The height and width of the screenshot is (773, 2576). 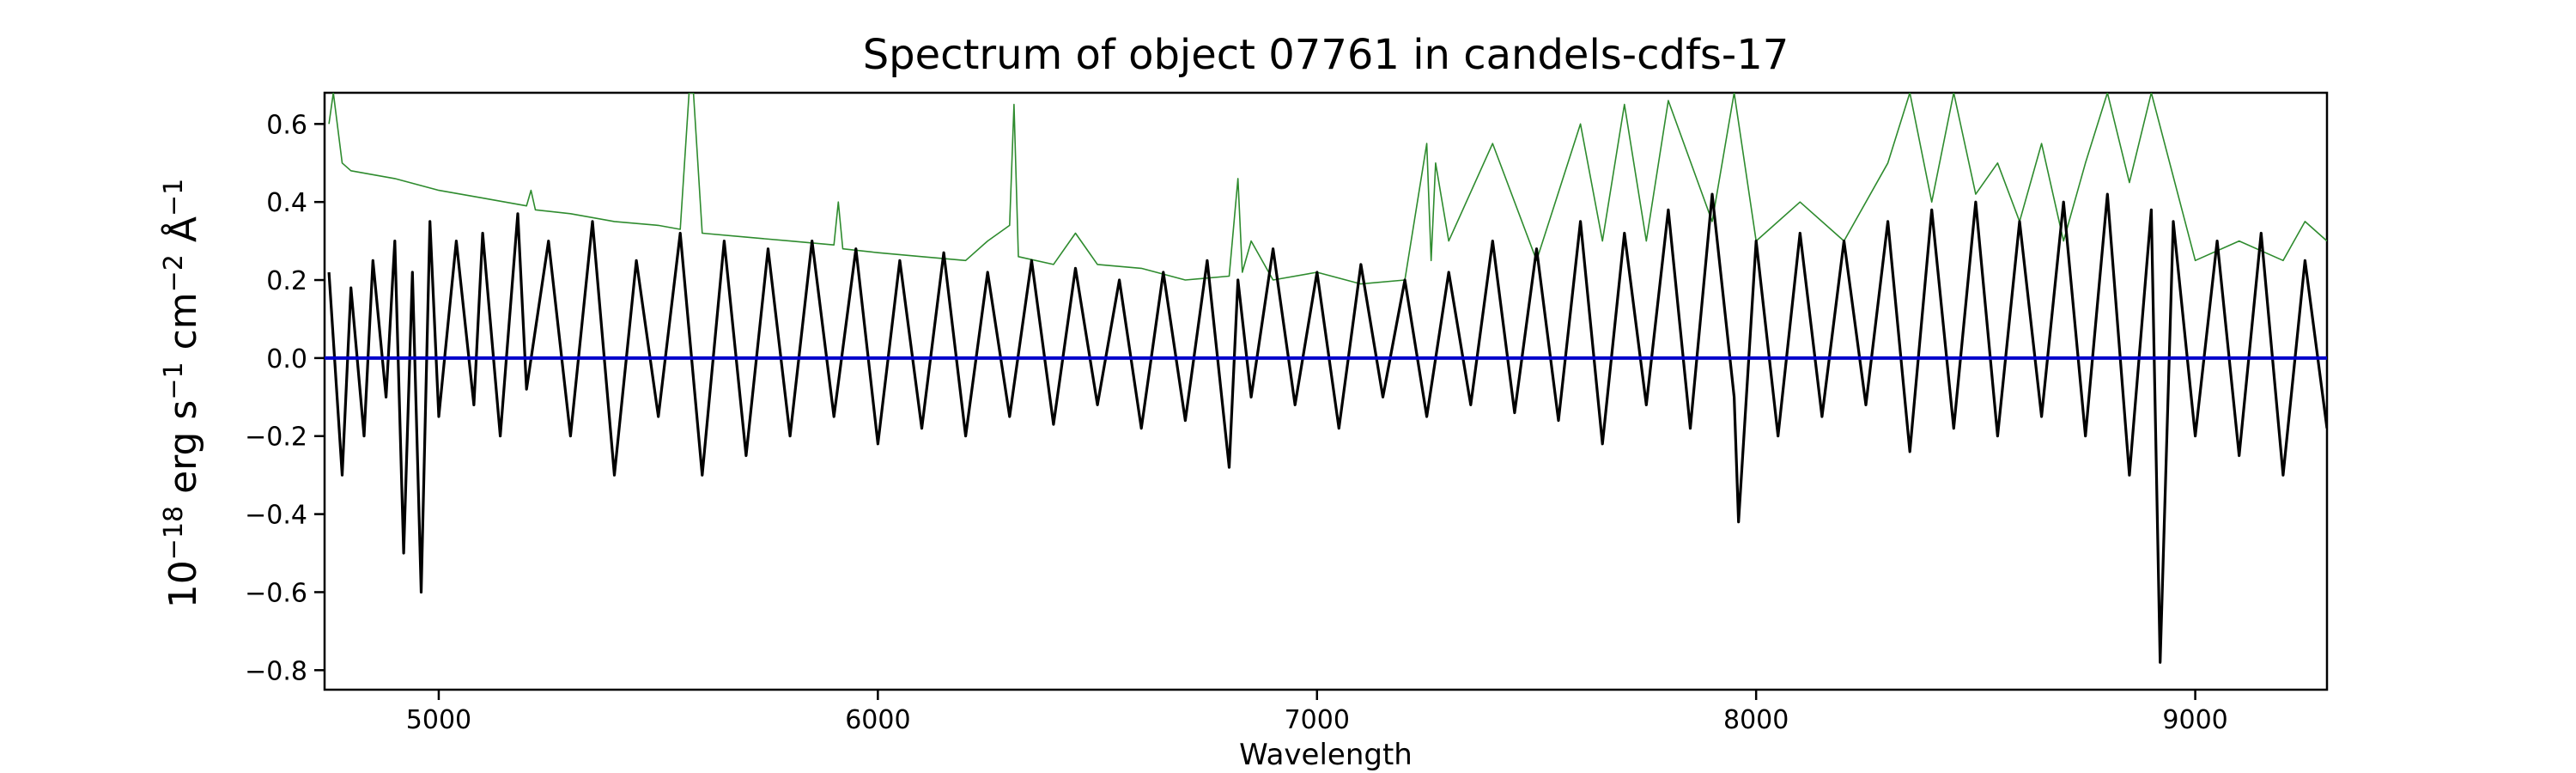 What do you see at coordinates (286, 203) in the screenshot?
I see `y-tick-label: 0.4` at bounding box center [286, 203].